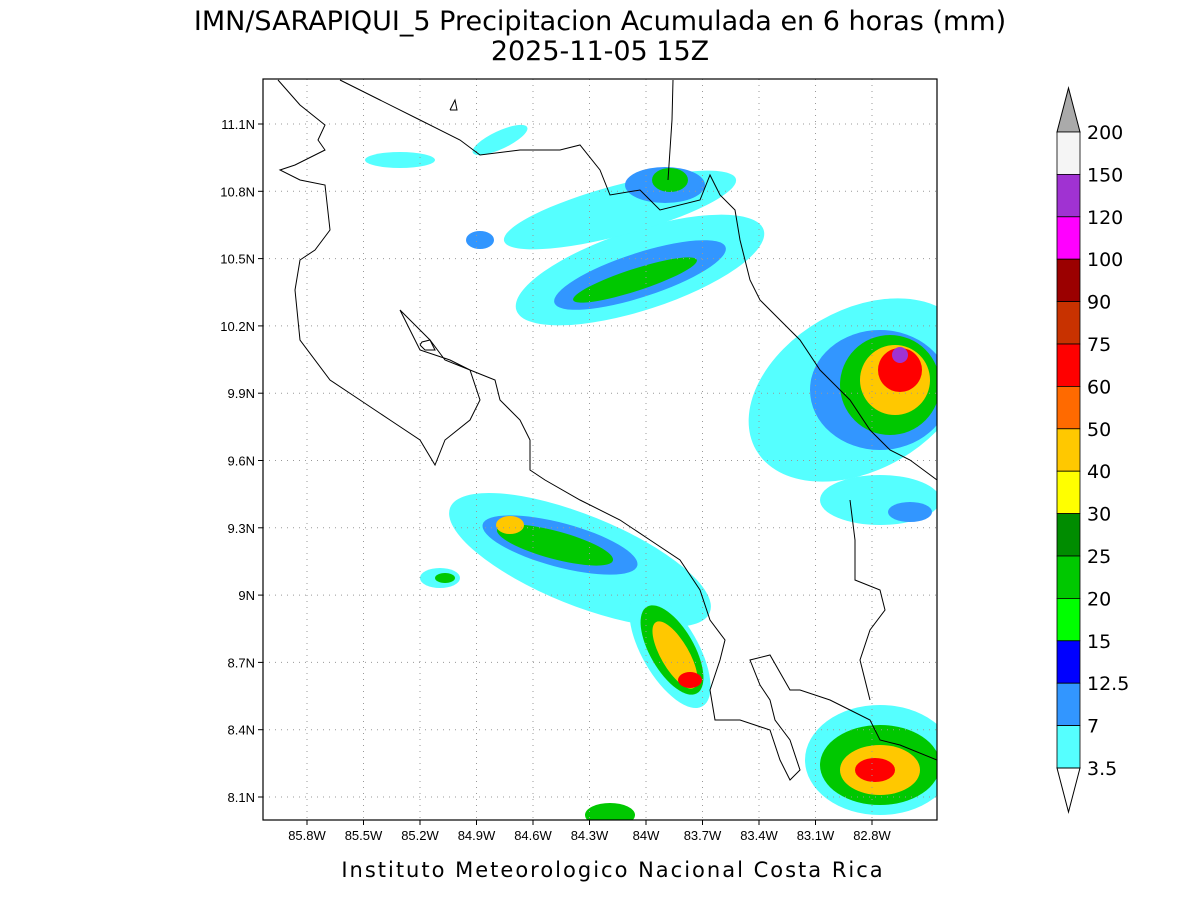 Image resolution: width=1200 pixels, height=904 pixels. Describe the element at coordinates (646, 835) in the screenshot. I see `lon-tick-label: 84W` at that location.